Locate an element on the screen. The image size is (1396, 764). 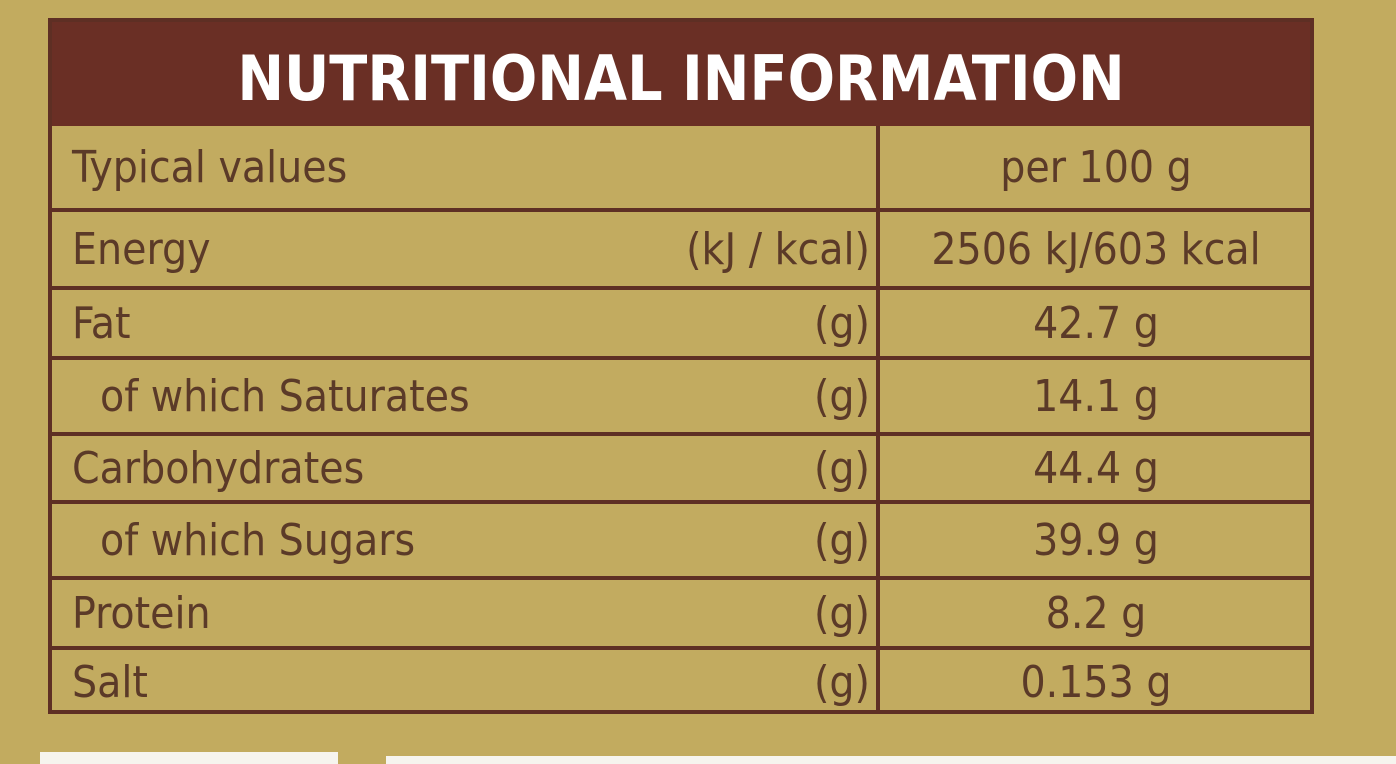
per-100g-label: per 100 g is located at coordinates (1096, 167).